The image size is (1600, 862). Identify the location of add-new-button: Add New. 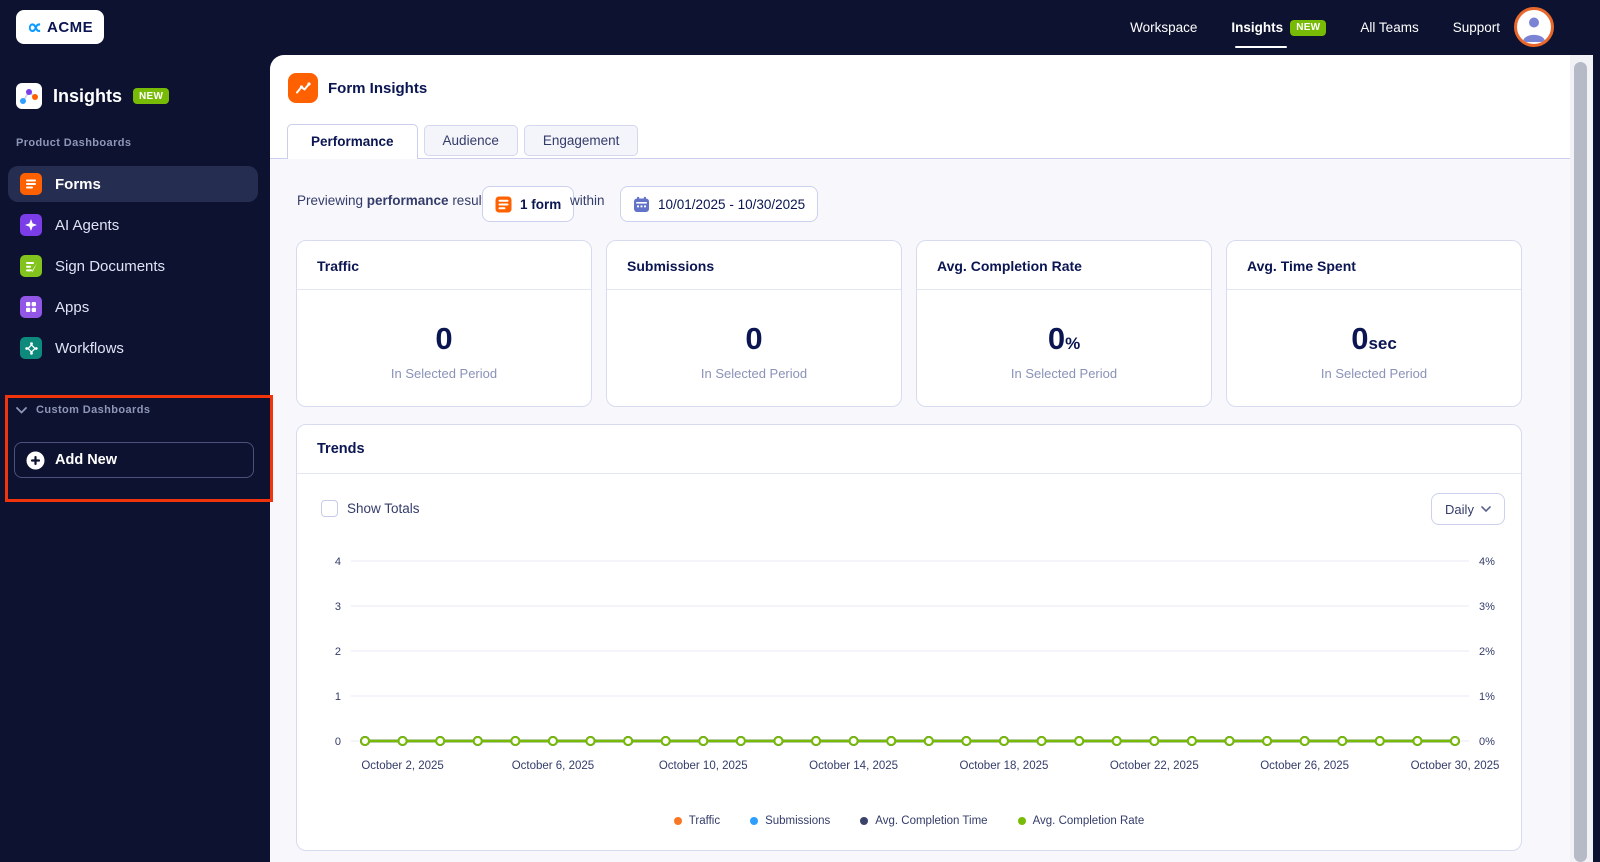
(134, 460).